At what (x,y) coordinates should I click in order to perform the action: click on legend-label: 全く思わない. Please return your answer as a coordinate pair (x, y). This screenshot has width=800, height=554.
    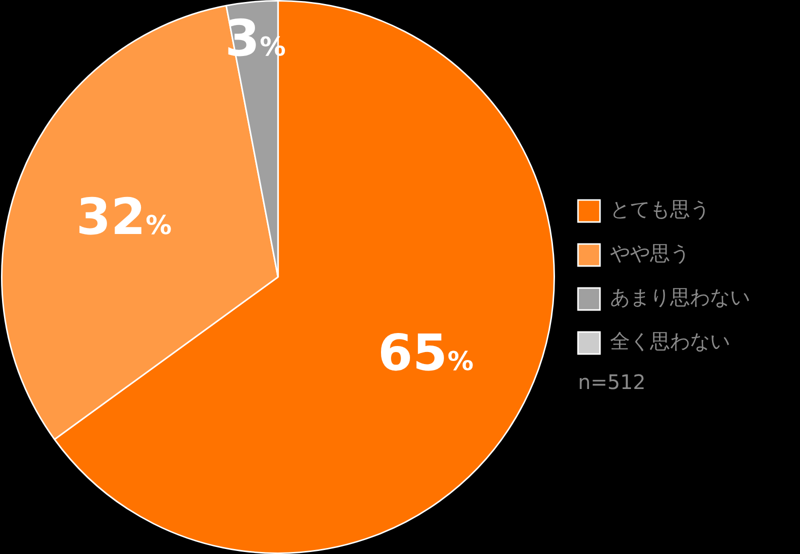
    Looking at the image, I should click on (670, 341).